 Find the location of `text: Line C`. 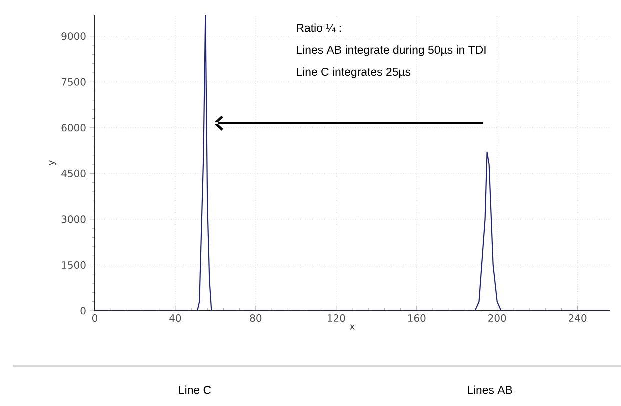

text: Line C is located at coordinates (195, 390).